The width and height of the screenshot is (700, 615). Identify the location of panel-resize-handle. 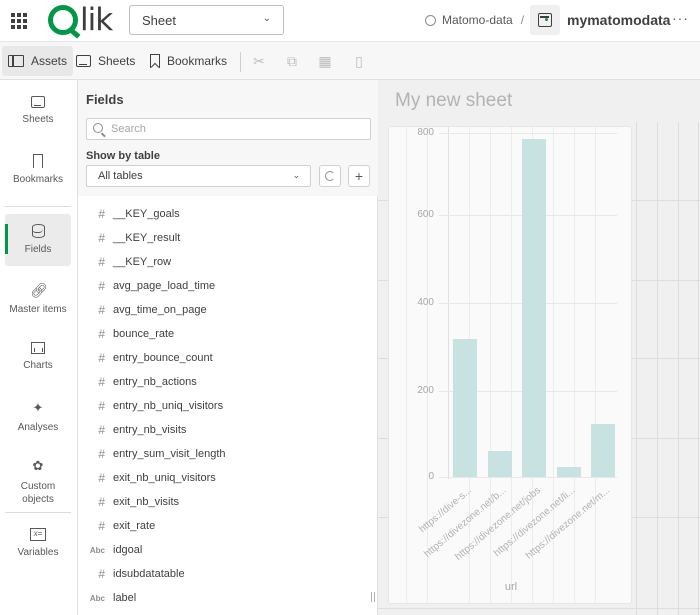
(373, 597).